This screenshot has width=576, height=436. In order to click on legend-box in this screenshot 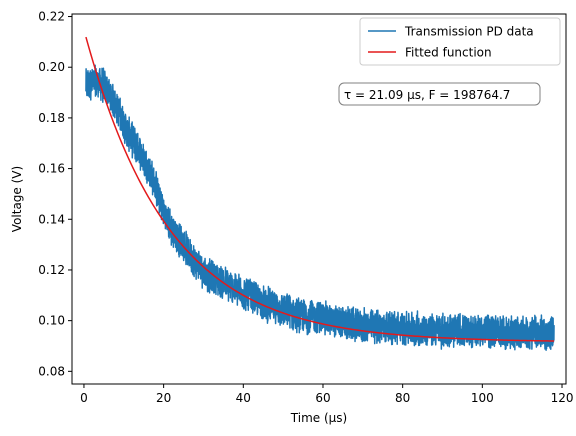, I will do `click(460, 41)`.